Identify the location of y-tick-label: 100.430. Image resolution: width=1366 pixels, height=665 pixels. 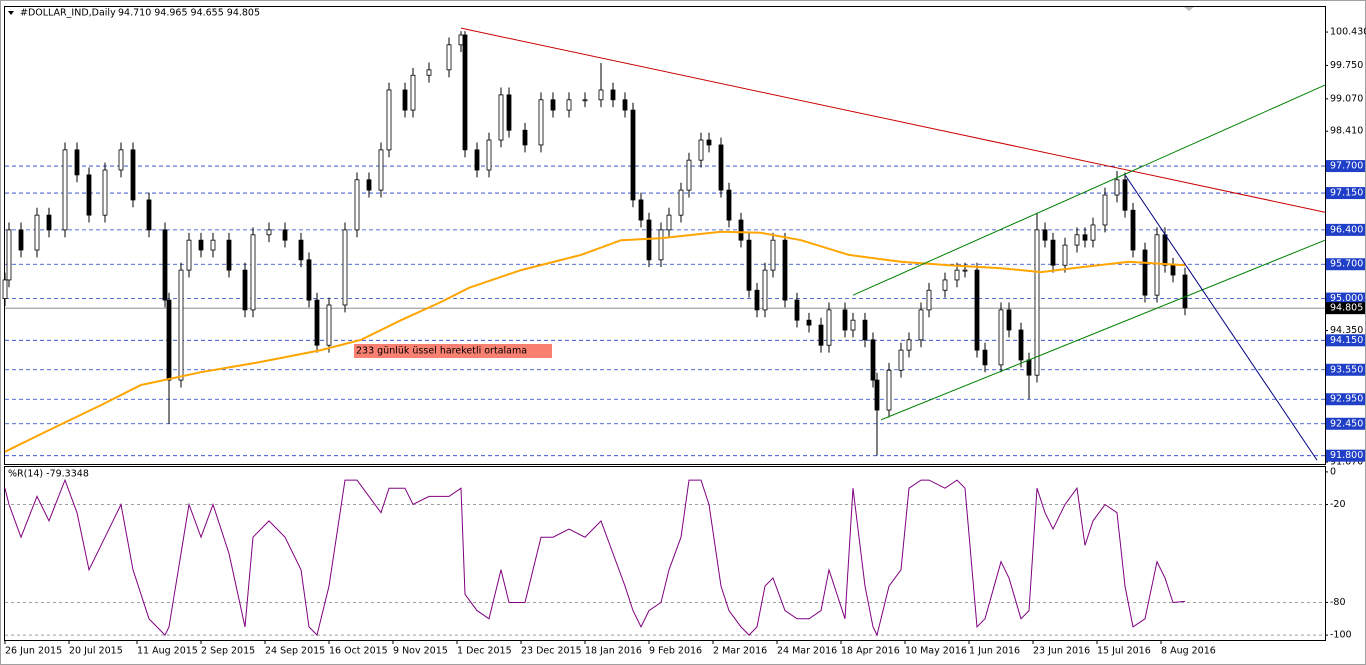
(1348, 32).